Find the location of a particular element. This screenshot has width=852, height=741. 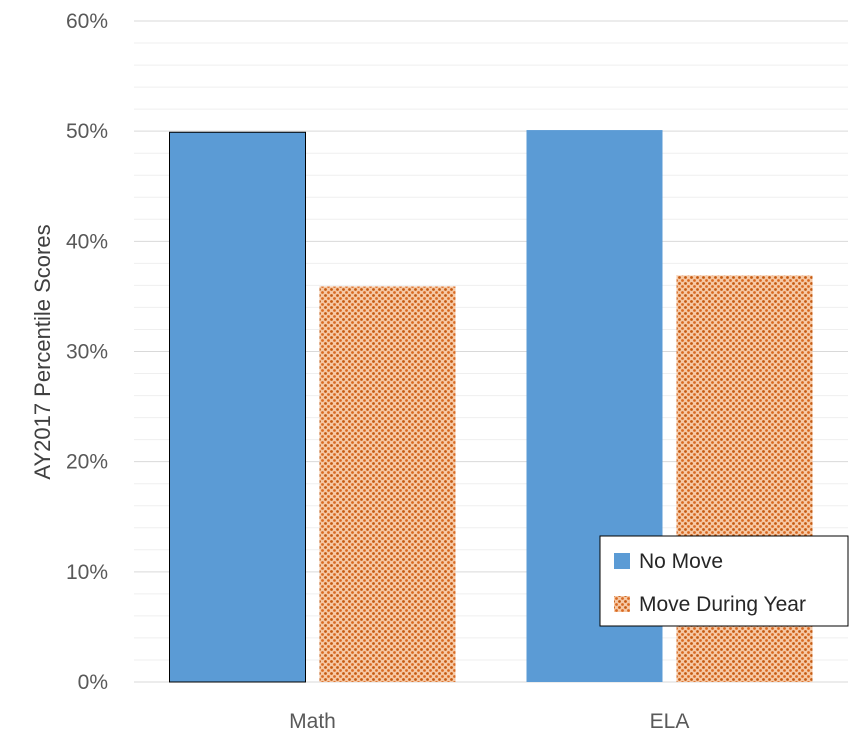

y-tick-label: 50% is located at coordinates (87, 131).